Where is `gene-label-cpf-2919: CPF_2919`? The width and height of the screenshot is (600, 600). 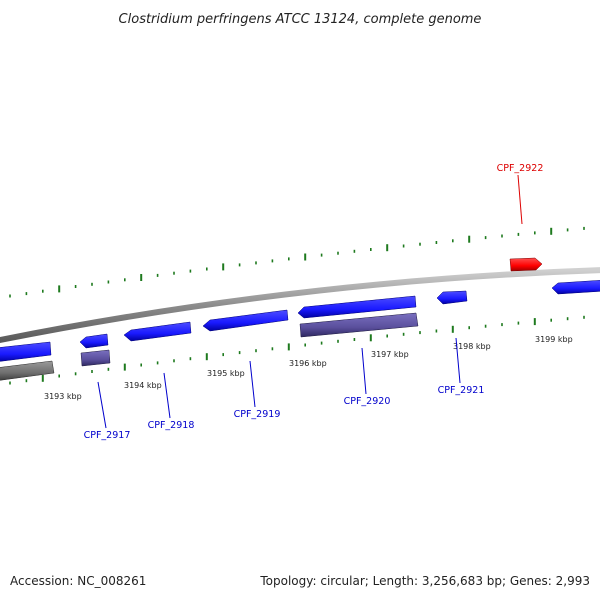 gene-label-cpf-2919: CPF_2919 is located at coordinates (257, 414).